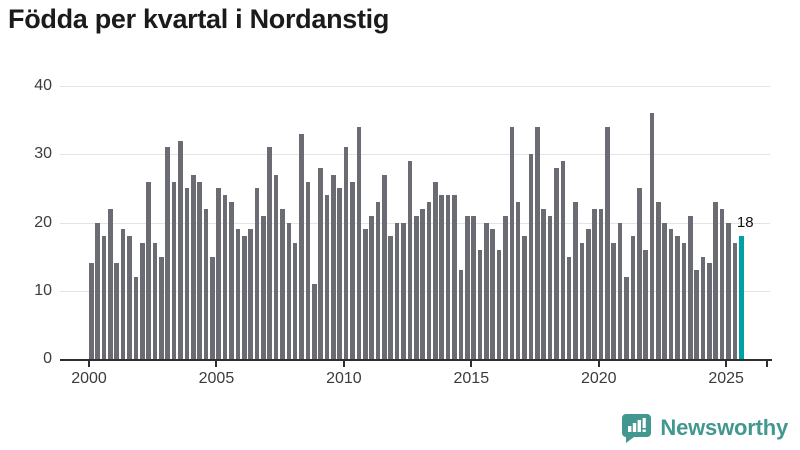 This screenshot has width=800, height=450. Describe the element at coordinates (645, 430) in the screenshot. I see `exclamation-dot` at that location.